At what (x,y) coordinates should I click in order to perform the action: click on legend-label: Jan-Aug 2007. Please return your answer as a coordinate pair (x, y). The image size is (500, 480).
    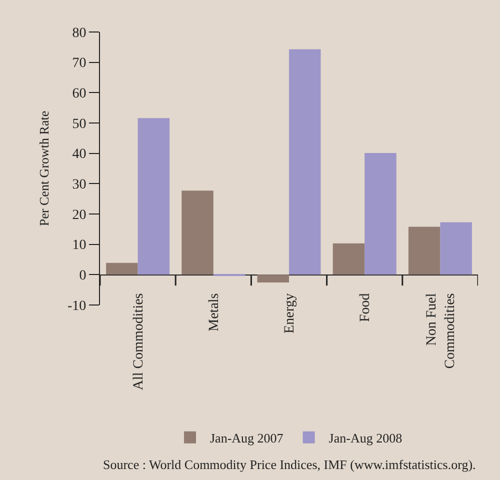
    Looking at the image, I should click on (247, 438).